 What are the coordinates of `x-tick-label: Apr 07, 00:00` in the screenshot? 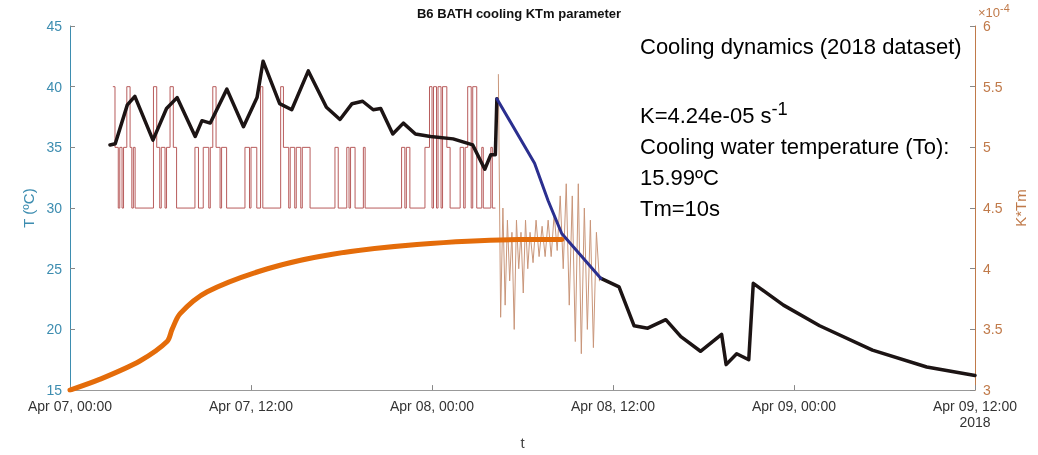 It's located at (70, 406).